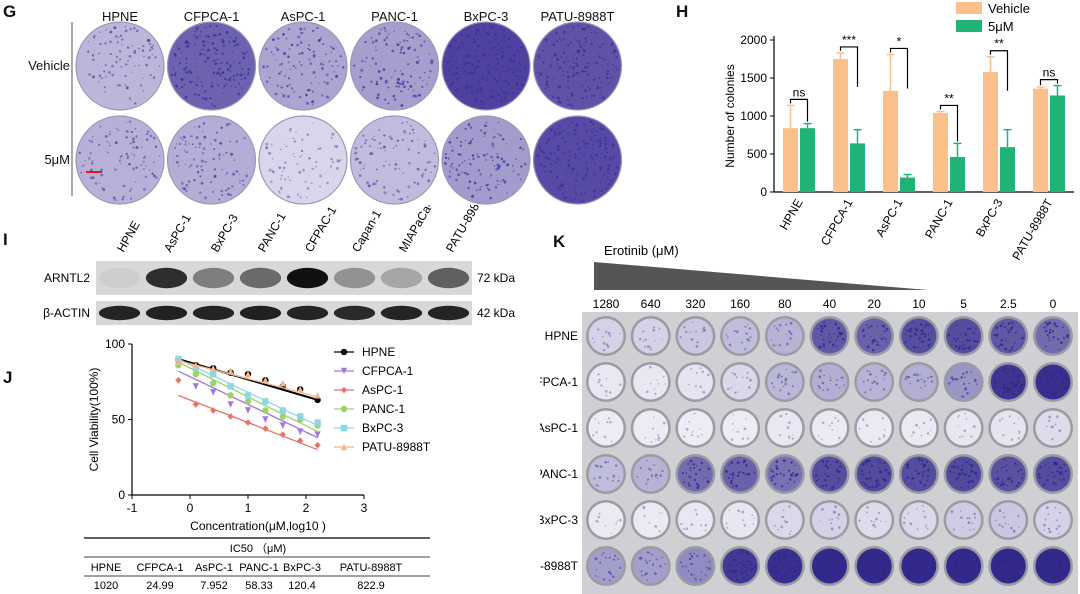 The width and height of the screenshot is (1080, 594). I want to click on y-tick-label: 2000, so click(753, 40).